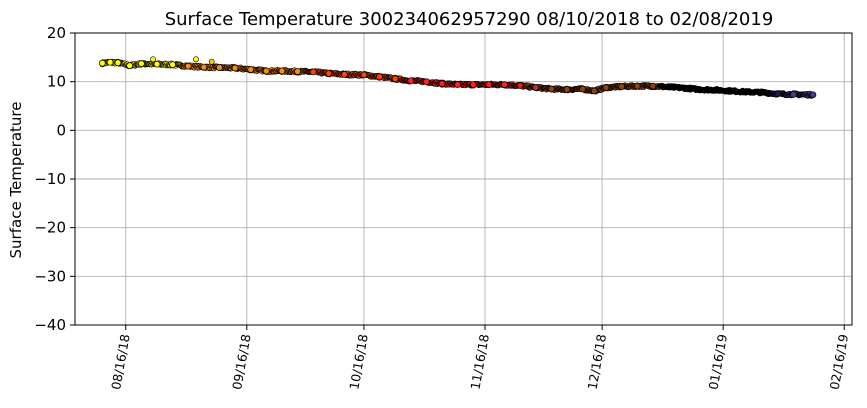 This screenshot has width=867, height=408. What do you see at coordinates (358, 362) in the screenshot?
I see `x-tick-label: 10/16/18` at bounding box center [358, 362].